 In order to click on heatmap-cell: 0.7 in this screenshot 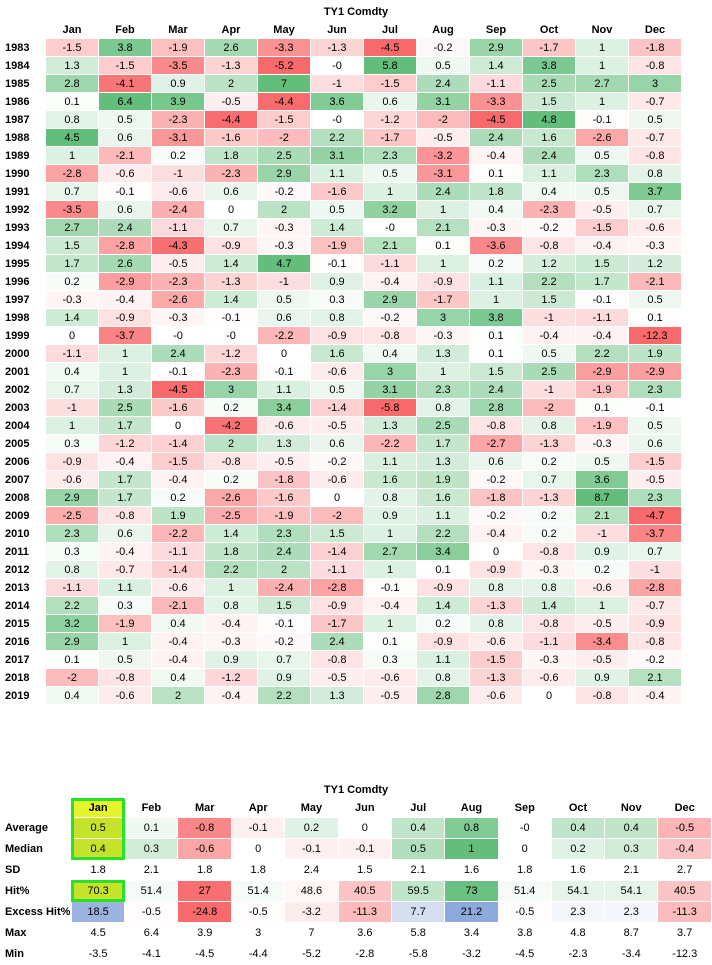, I will do `click(72, 389)`.